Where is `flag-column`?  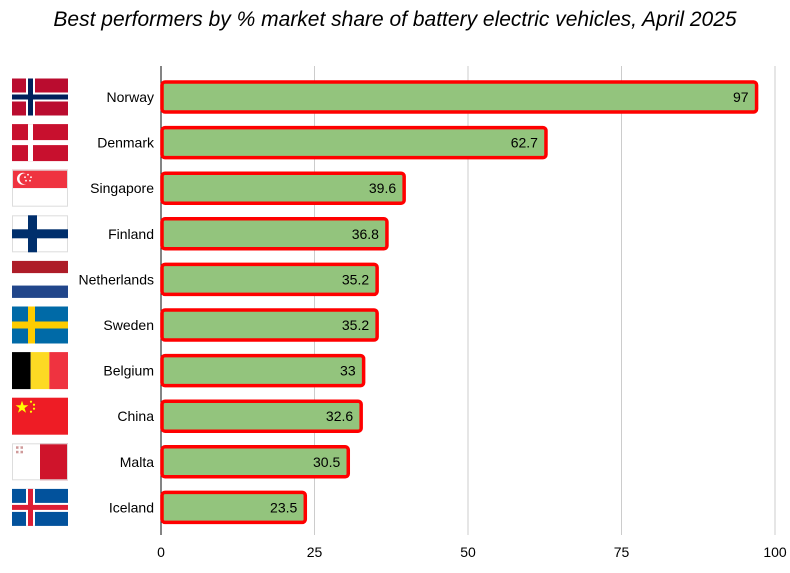 flag-column is located at coordinates (40, 302).